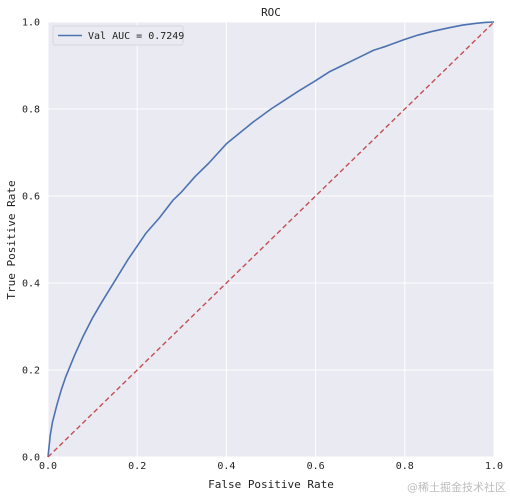 The width and height of the screenshot is (510, 496). I want to click on x-tick-label-5: 1.0, so click(494, 466).